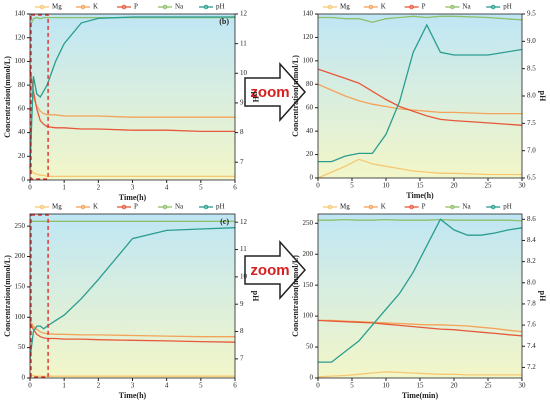 The width and height of the screenshot is (550, 405). Describe the element at coordinates (318, 186) in the screenshot. I see `x-tick-label: 0` at that location.